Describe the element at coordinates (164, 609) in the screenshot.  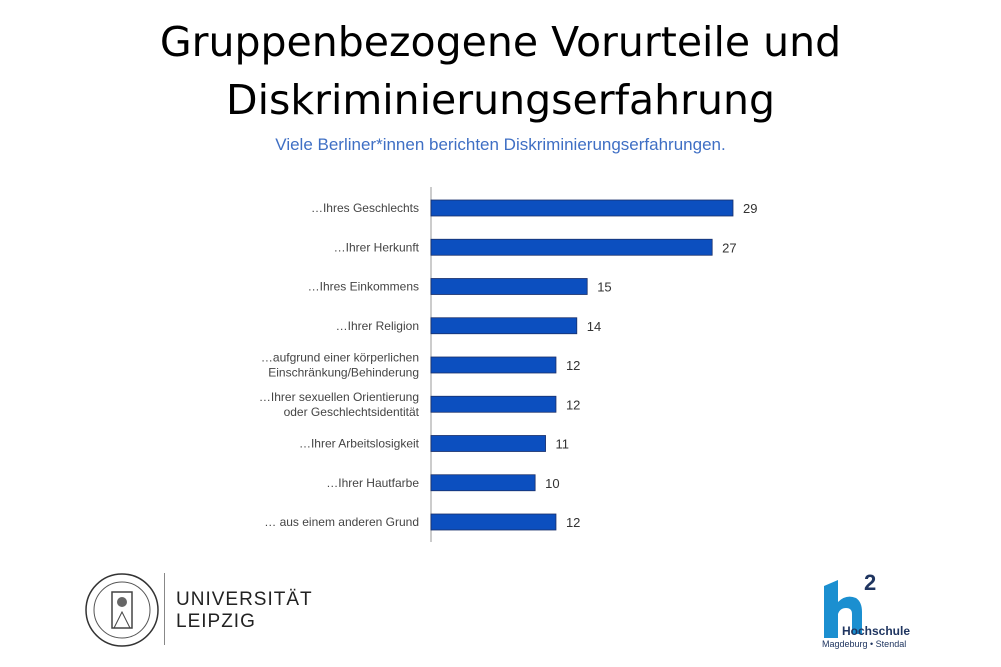
I see `logo-divider` at that location.